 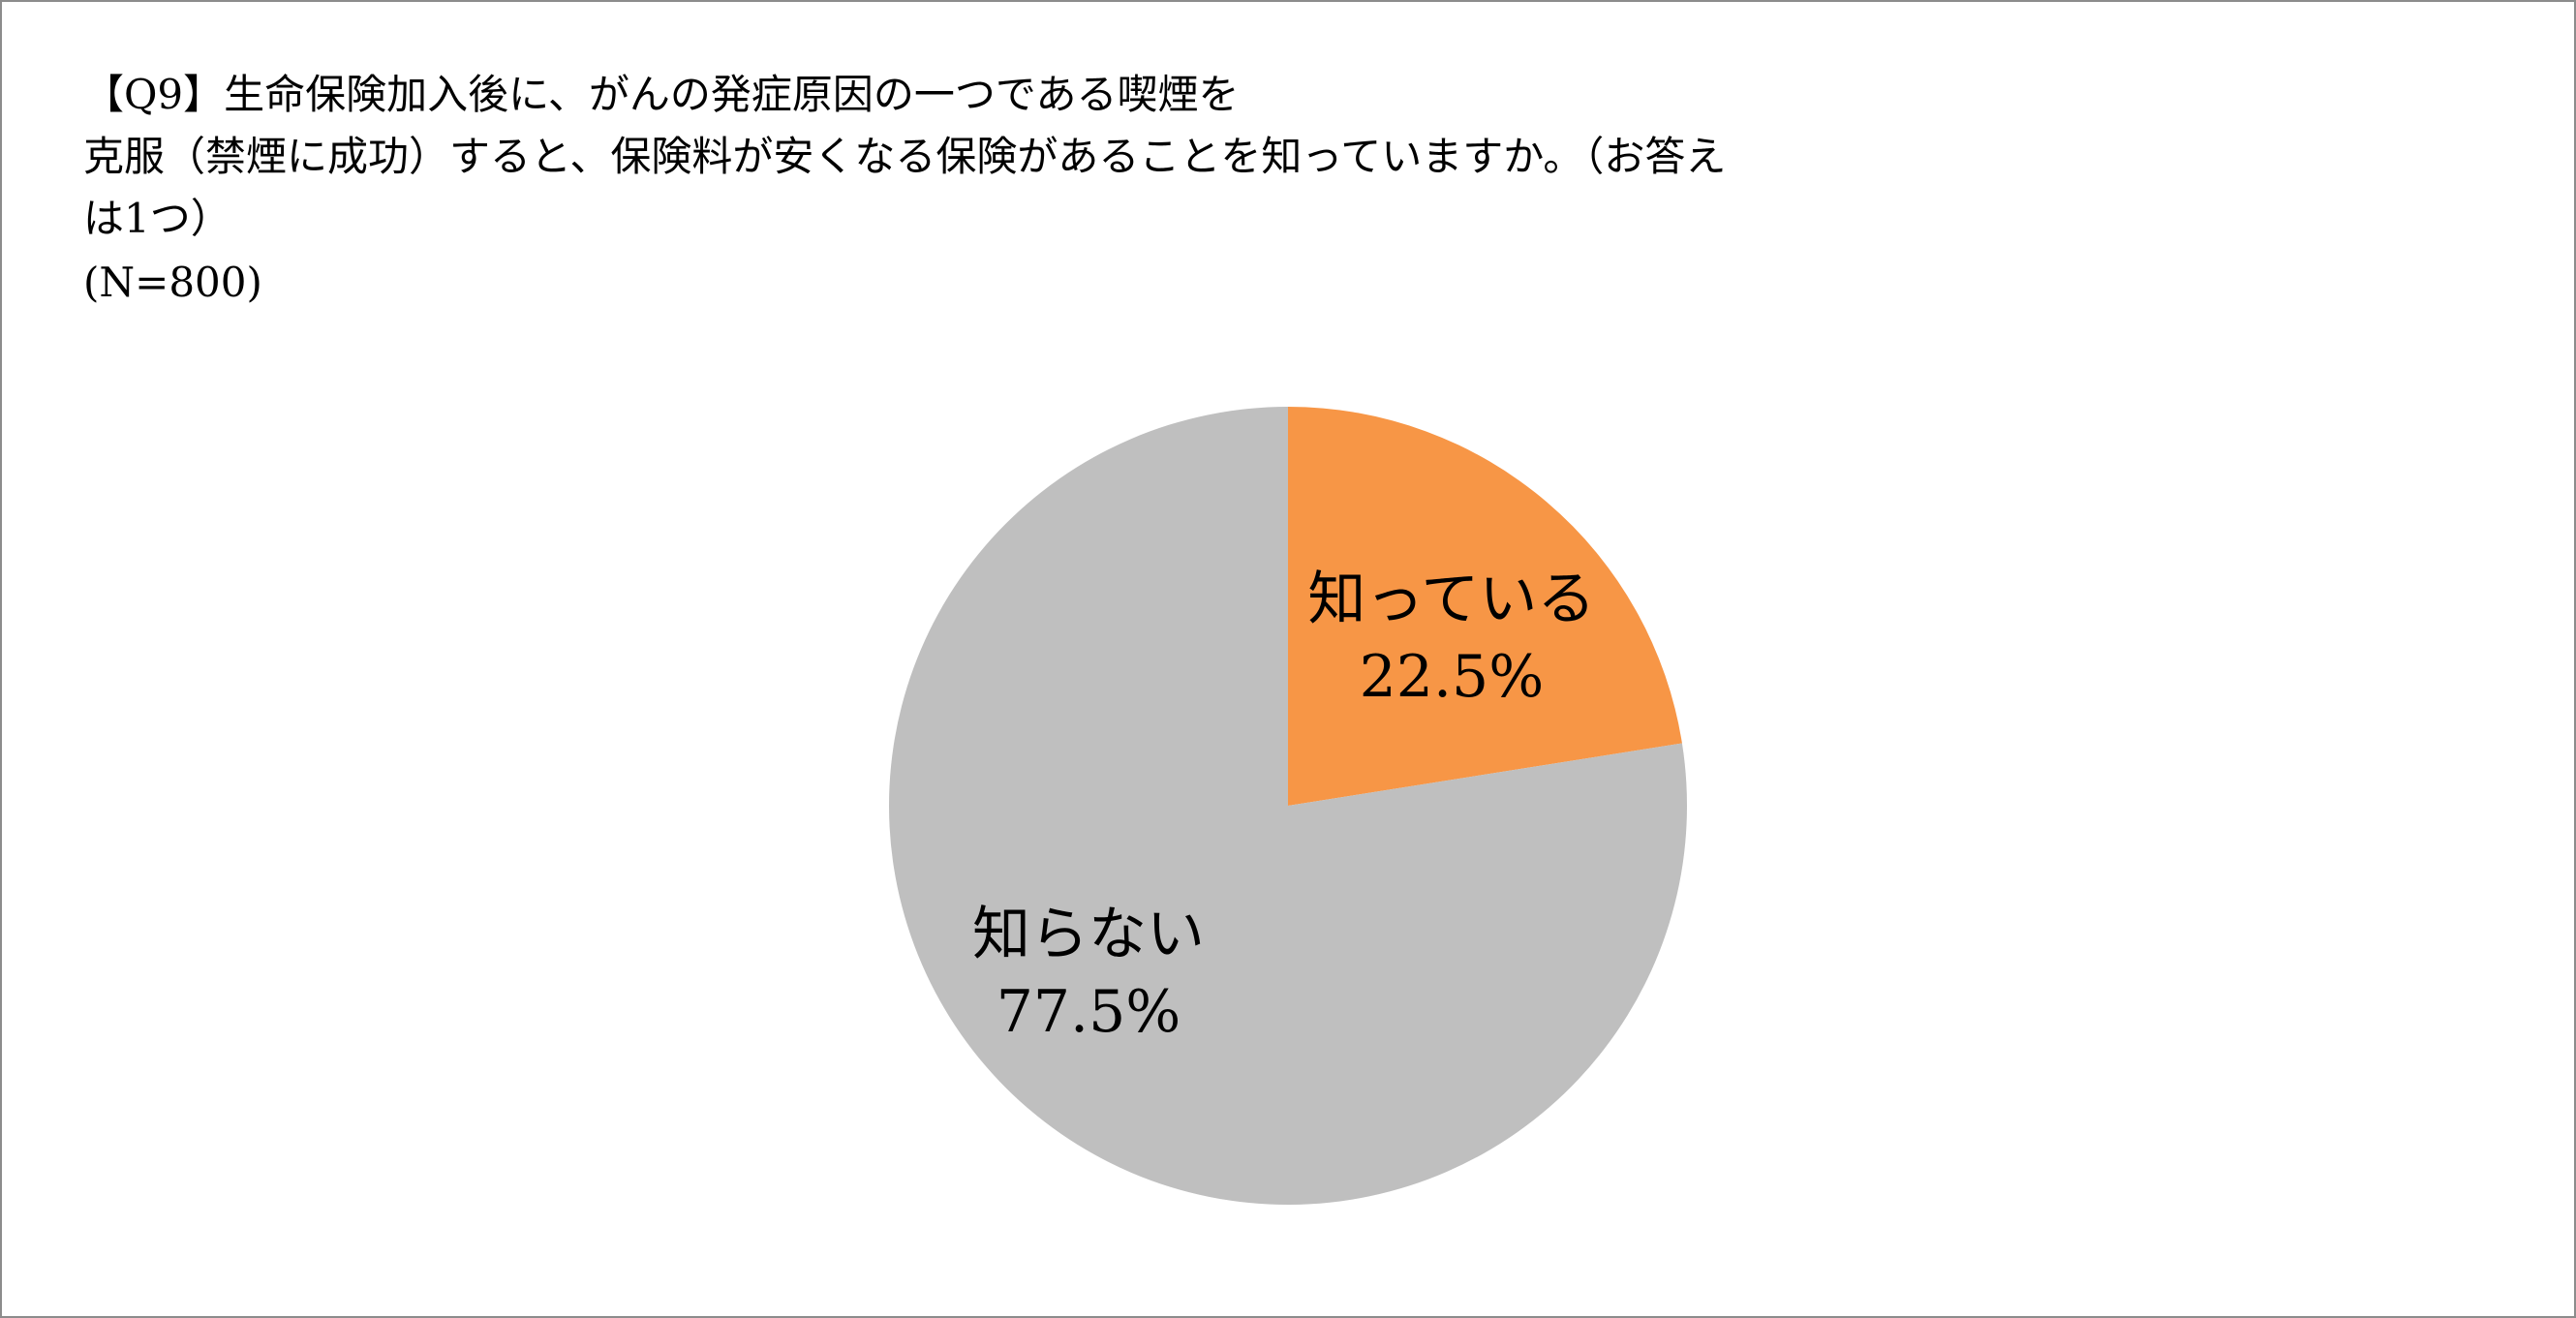 What do you see at coordinates (172, 282) in the screenshot?
I see `sample-size-label: (N=800)` at bounding box center [172, 282].